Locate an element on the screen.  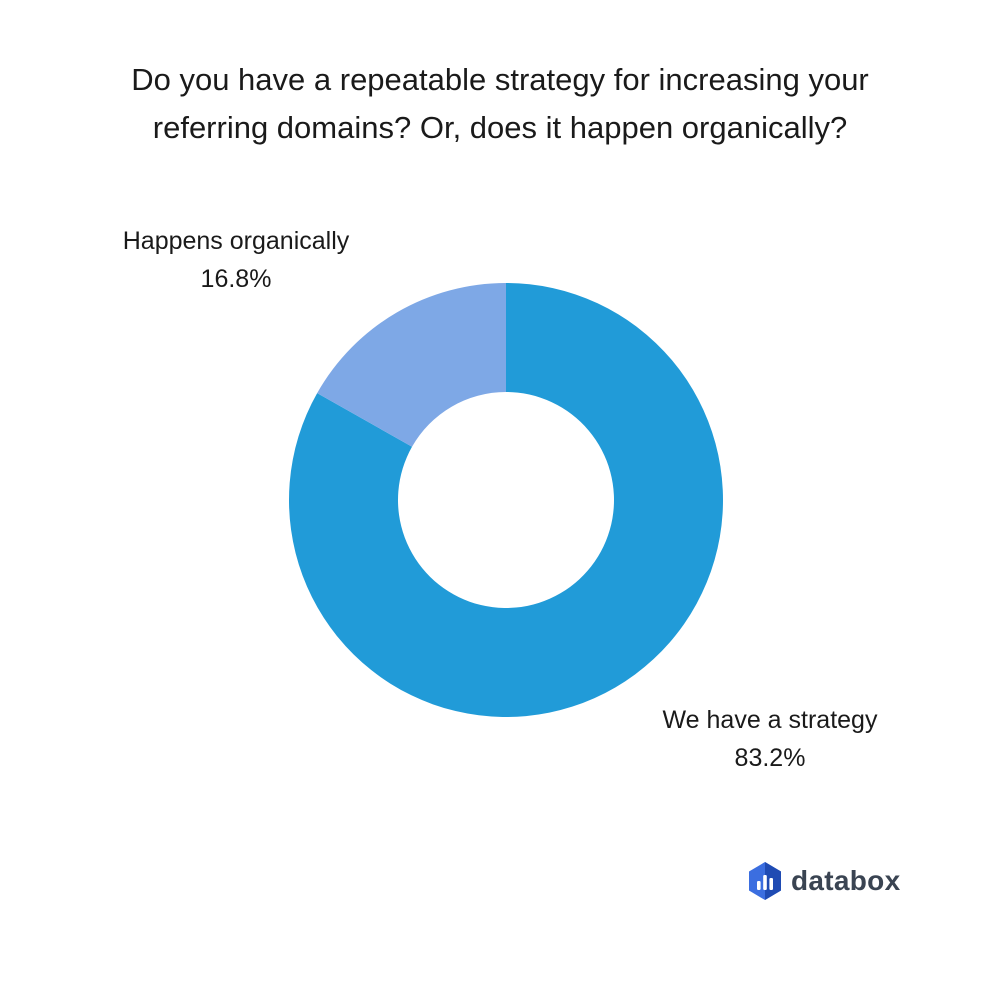
slice-label-name: We have a strategy is located at coordinates (770, 720).